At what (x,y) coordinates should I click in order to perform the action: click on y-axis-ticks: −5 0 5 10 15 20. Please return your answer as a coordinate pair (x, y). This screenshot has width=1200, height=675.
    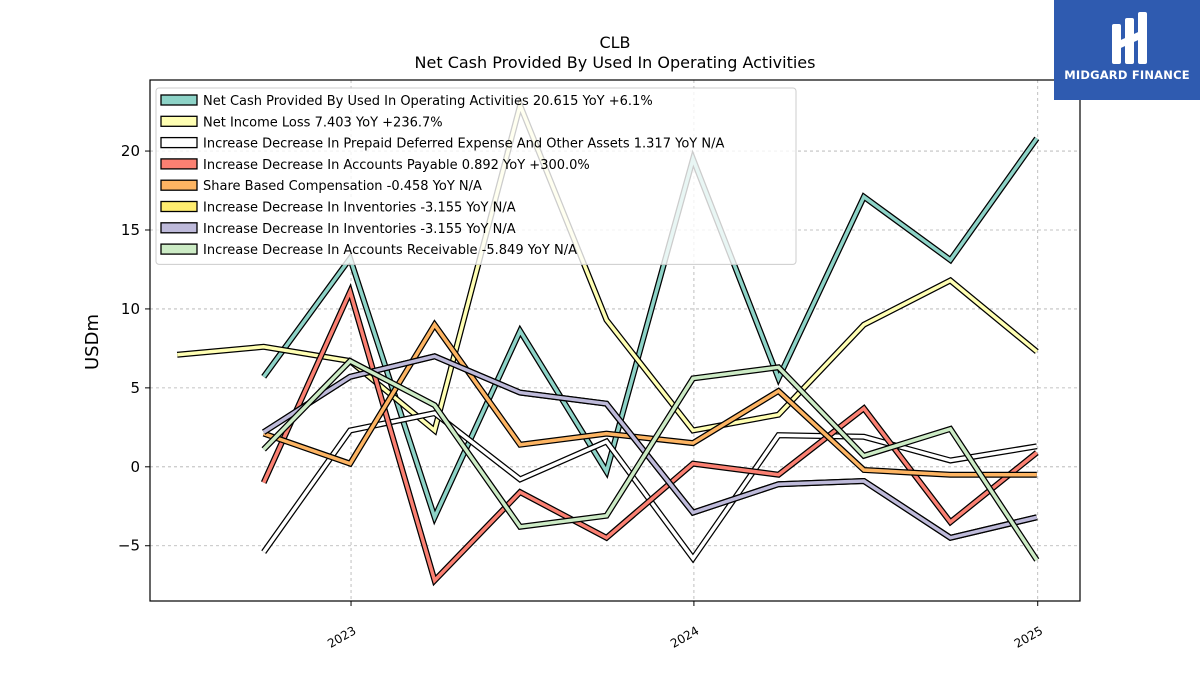
    Looking at the image, I should click on (134, 348).